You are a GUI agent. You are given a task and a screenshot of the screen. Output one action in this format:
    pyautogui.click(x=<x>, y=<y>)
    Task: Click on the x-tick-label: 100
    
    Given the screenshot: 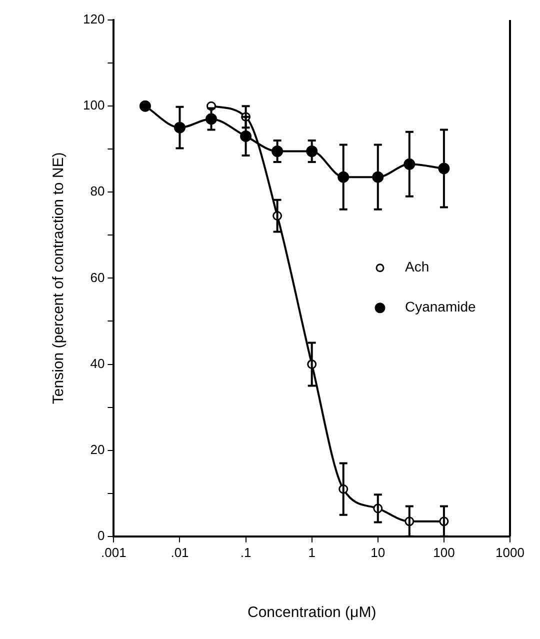 What is the action you would take?
    pyautogui.click(x=444, y=552)
    